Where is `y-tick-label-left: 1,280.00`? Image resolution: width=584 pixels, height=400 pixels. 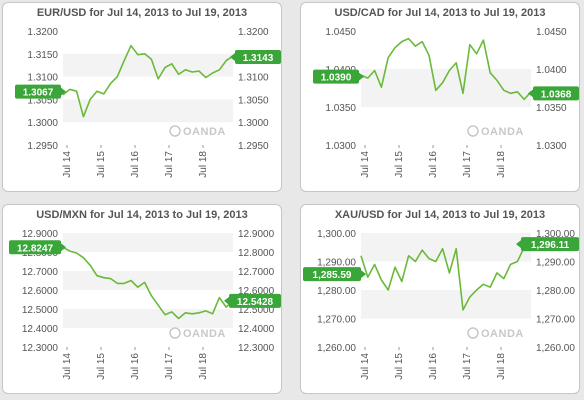
y-tick-label-left: 1,280.00 is located at coordinates (336, 291).